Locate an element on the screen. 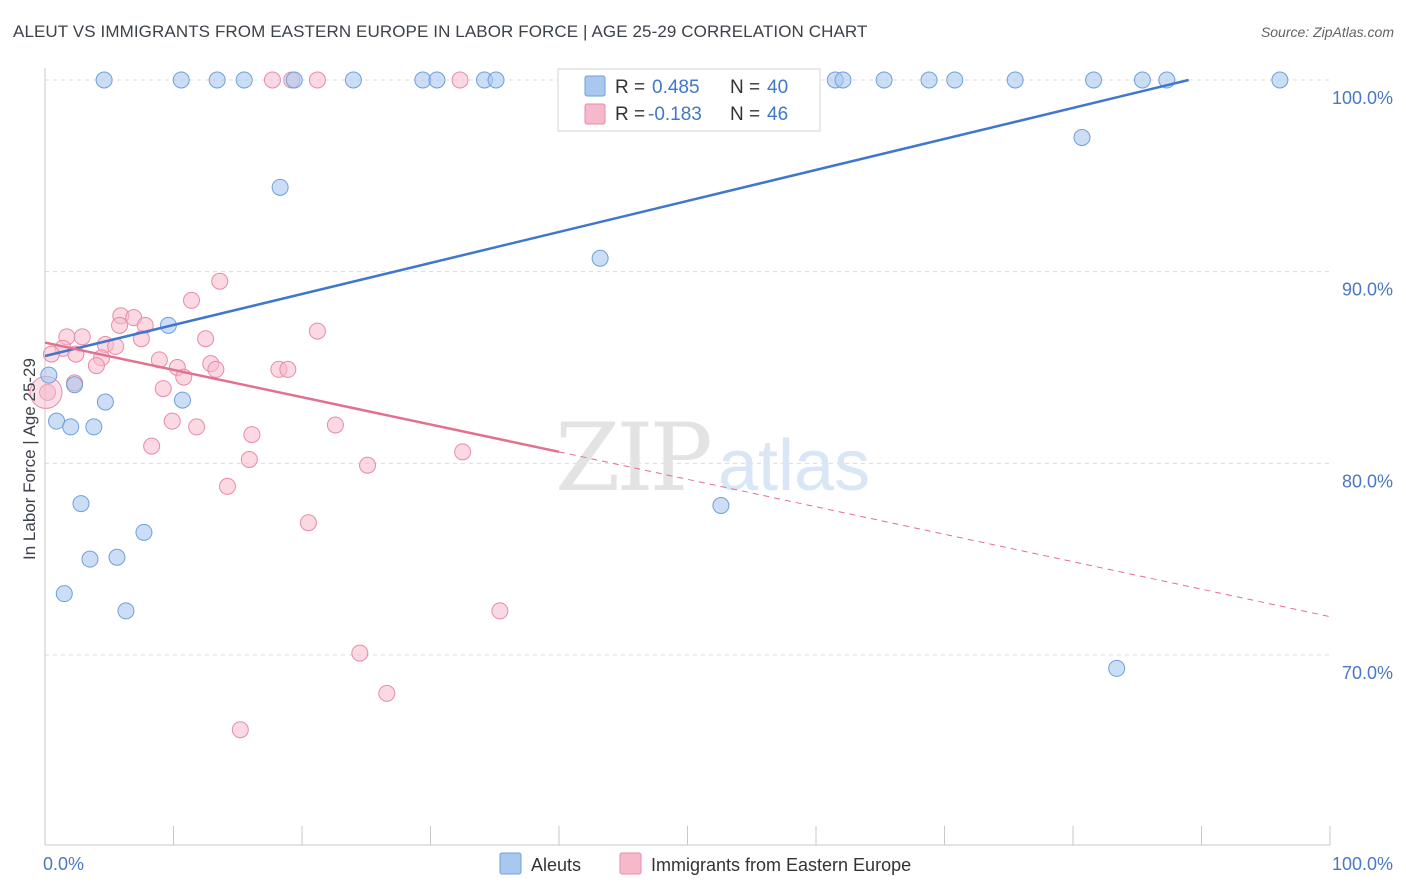 This screenshot has height=892, width=1406. legend-swatch-immigrants is located at coordinates (595, 114).